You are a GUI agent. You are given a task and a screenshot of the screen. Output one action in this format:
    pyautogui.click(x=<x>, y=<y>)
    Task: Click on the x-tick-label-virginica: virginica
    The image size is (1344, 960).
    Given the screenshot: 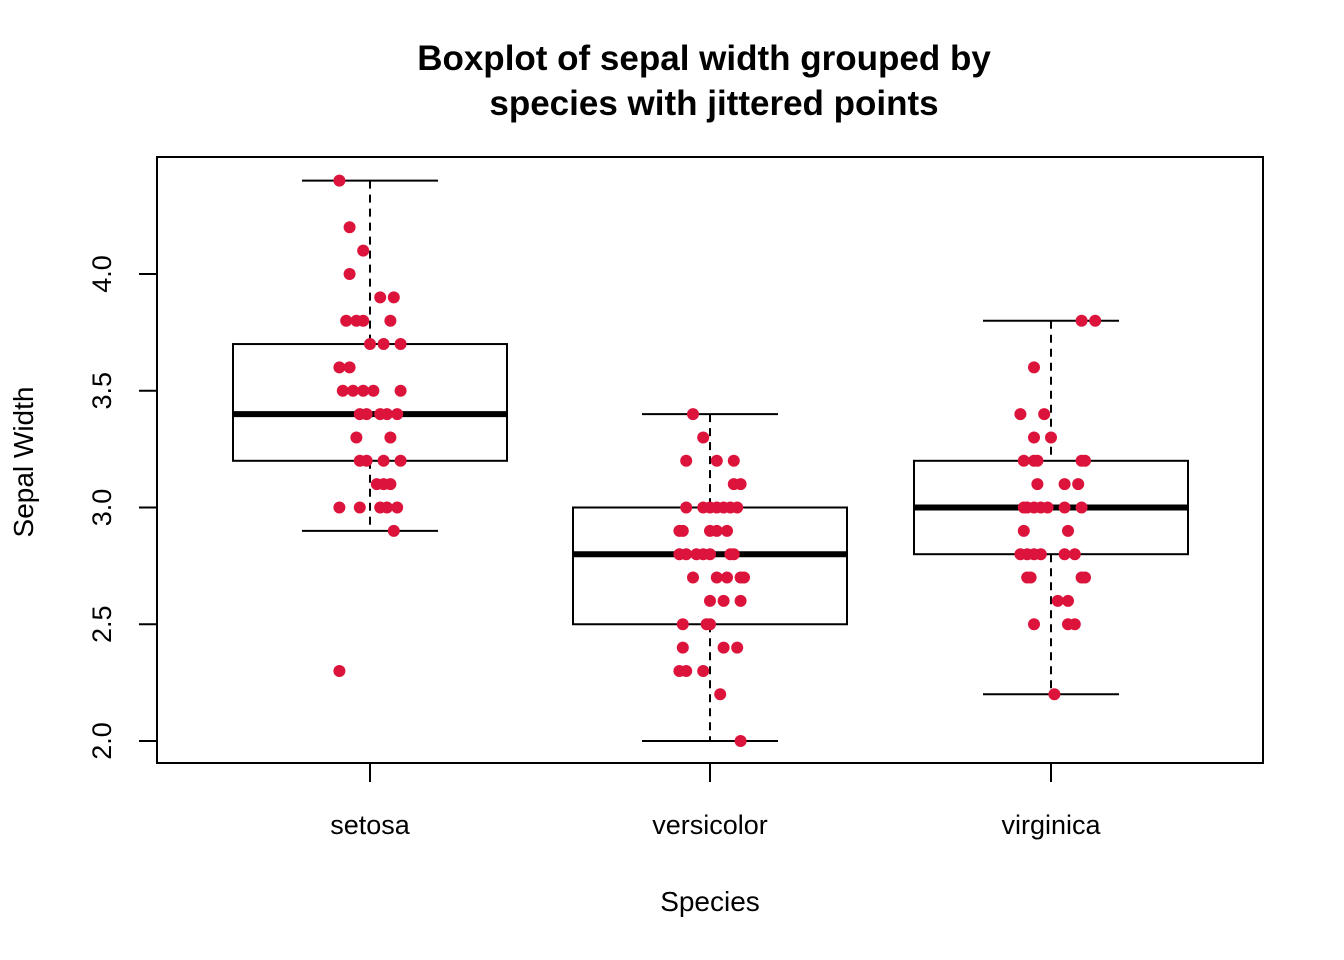 What is the action you would take?
    pyautogui.click(x=1051, y=825)
    